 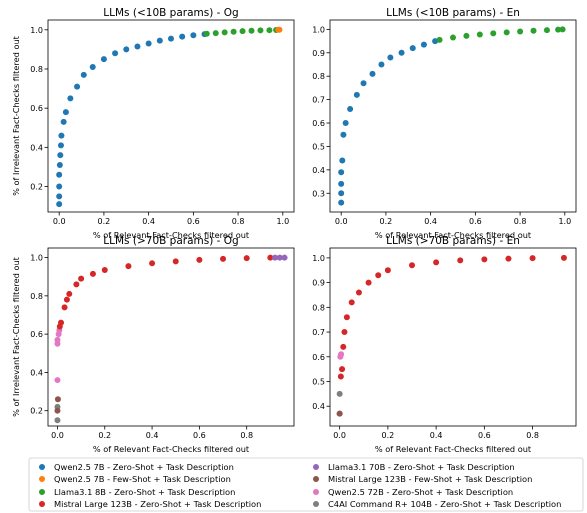 What do you see at coordinates (57, 339) in the screenshot?
I see `data-point-qwen72_zero` at bounding box center [57, 339].